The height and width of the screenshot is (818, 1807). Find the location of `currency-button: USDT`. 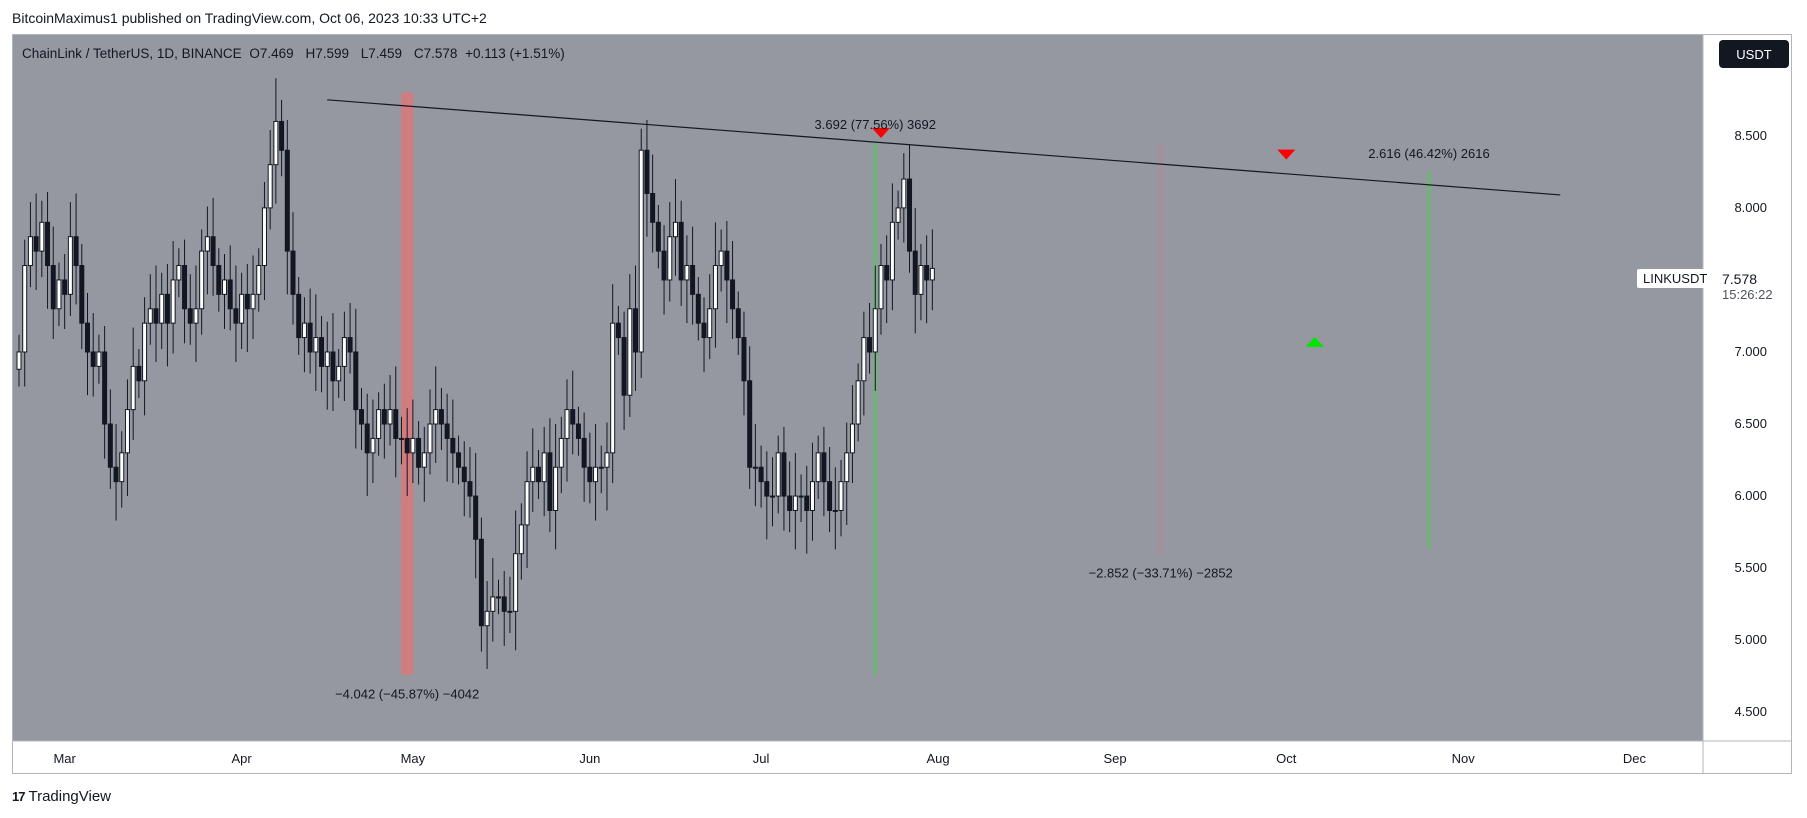

currency-button: USDT is located at coordinates (1754, 54).